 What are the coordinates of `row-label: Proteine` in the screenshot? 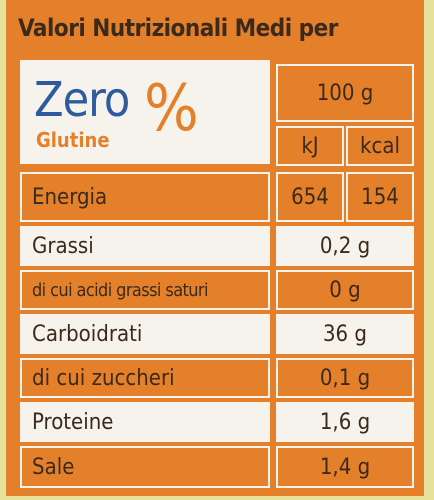 It's located at (145, 422).